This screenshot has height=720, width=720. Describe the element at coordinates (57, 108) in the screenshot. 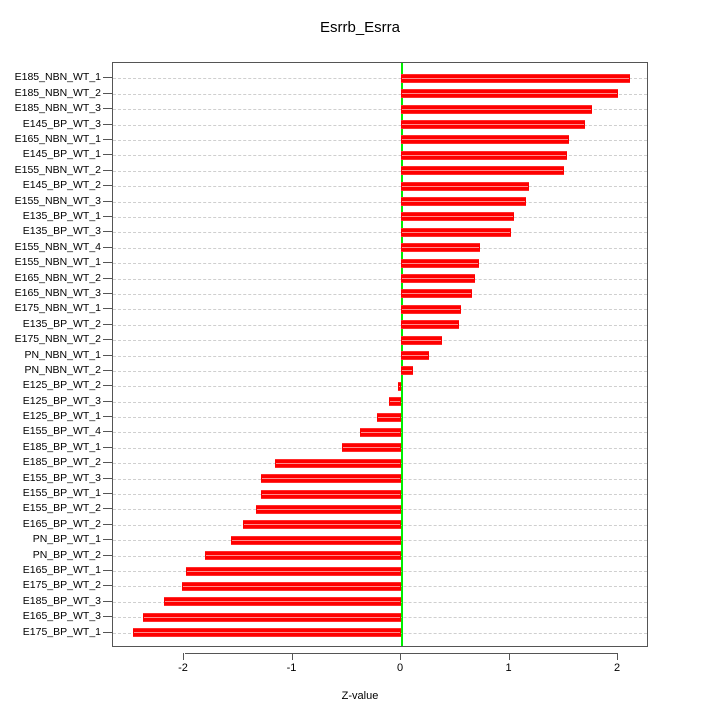

I see `y-axis-tick-label: E185_NBN_WT_3` at that location.